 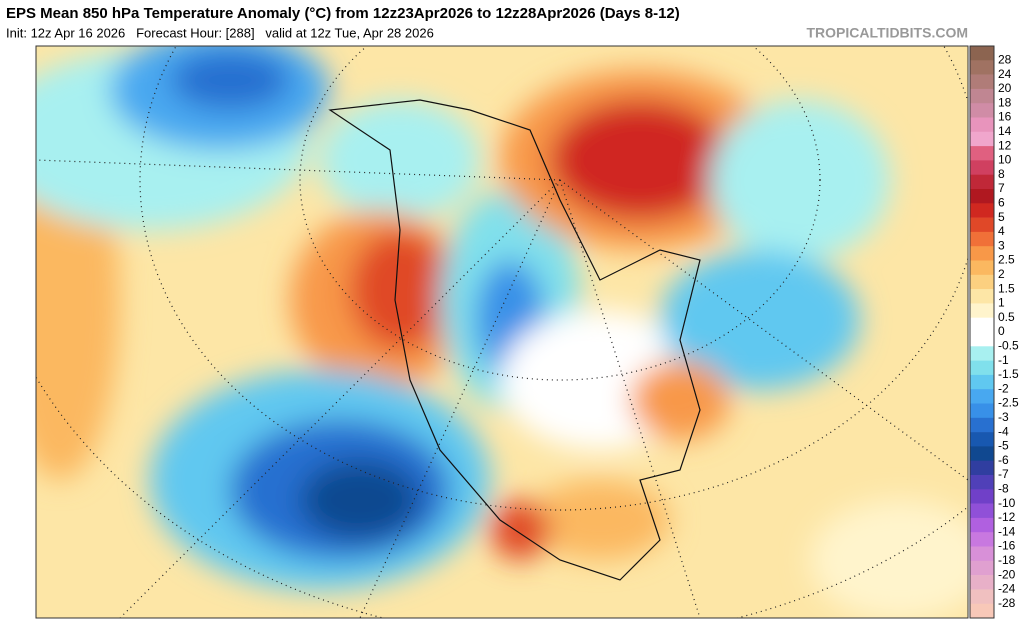 What do you see at coordinates (1001, 331) in the screenshot?
I see `colorbar-label: 0` at bounding box center [1001, 331].